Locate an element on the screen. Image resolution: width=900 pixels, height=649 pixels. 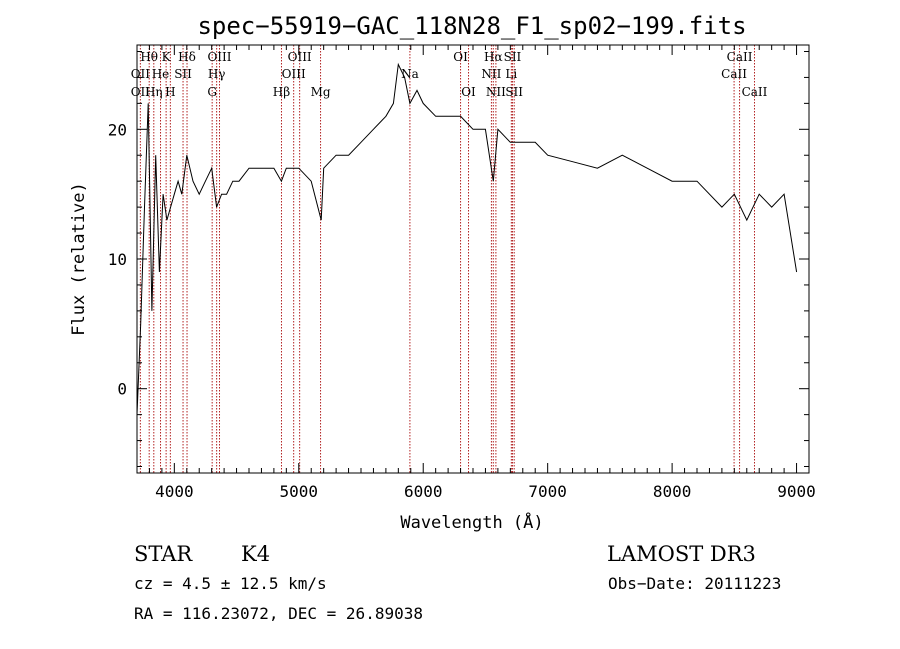
reference-line-label: Mg is located at coordinates (321, 92).